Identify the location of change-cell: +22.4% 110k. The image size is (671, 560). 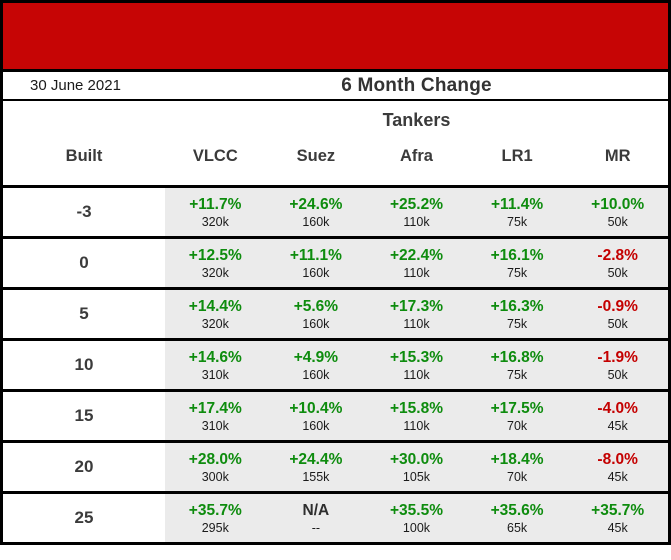
(416, 263).